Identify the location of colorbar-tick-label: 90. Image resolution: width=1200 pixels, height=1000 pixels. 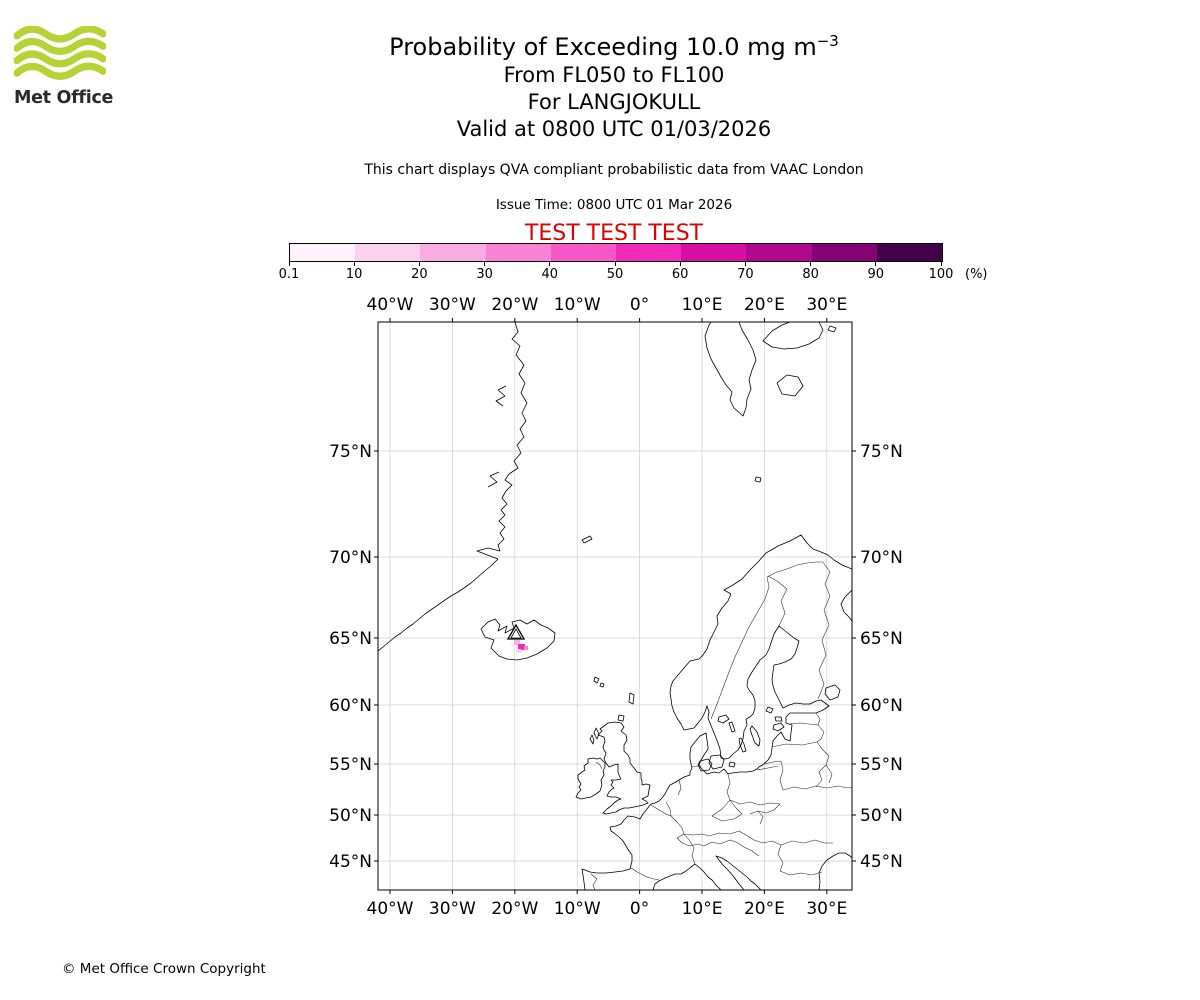
(876, 274).